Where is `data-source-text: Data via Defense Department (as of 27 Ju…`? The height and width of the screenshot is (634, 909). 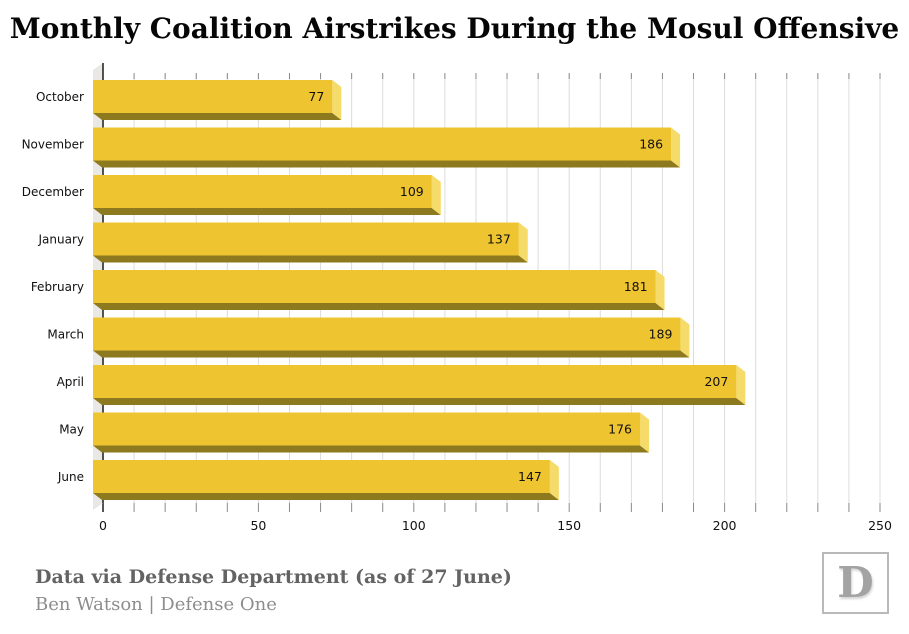
data-source-text: Data via Defense Department (as of 27 Ju… is located at coordinates (273, 577).